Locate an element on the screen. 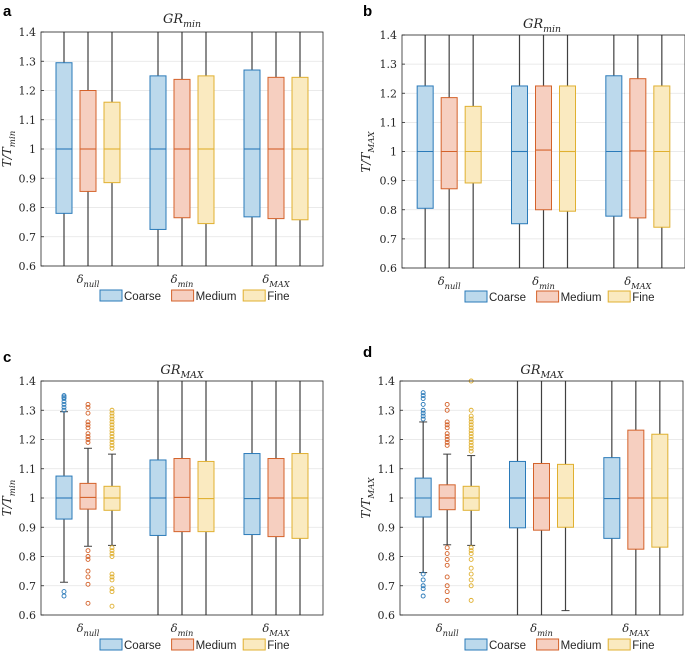  legend-label-fine: Fine is located at coordinates (643, 646).